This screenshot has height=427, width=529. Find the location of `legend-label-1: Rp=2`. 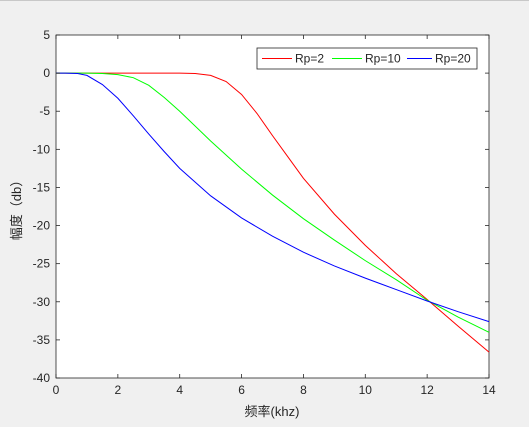

legend-label-1: Rp=2 is located at coordinates (309, 59).